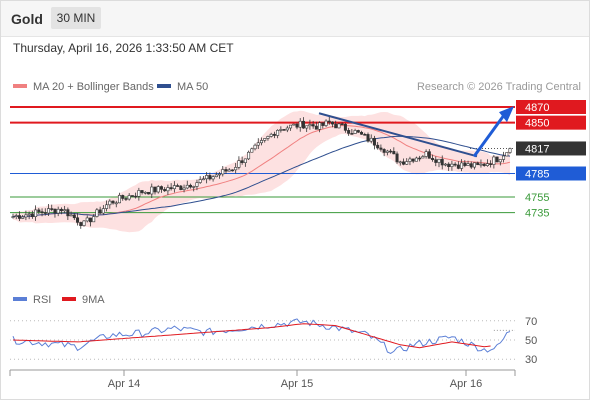  Describe the element at coordinates (537, 214) in the screenshot. I see `level-label-4735: 4735` at that location.